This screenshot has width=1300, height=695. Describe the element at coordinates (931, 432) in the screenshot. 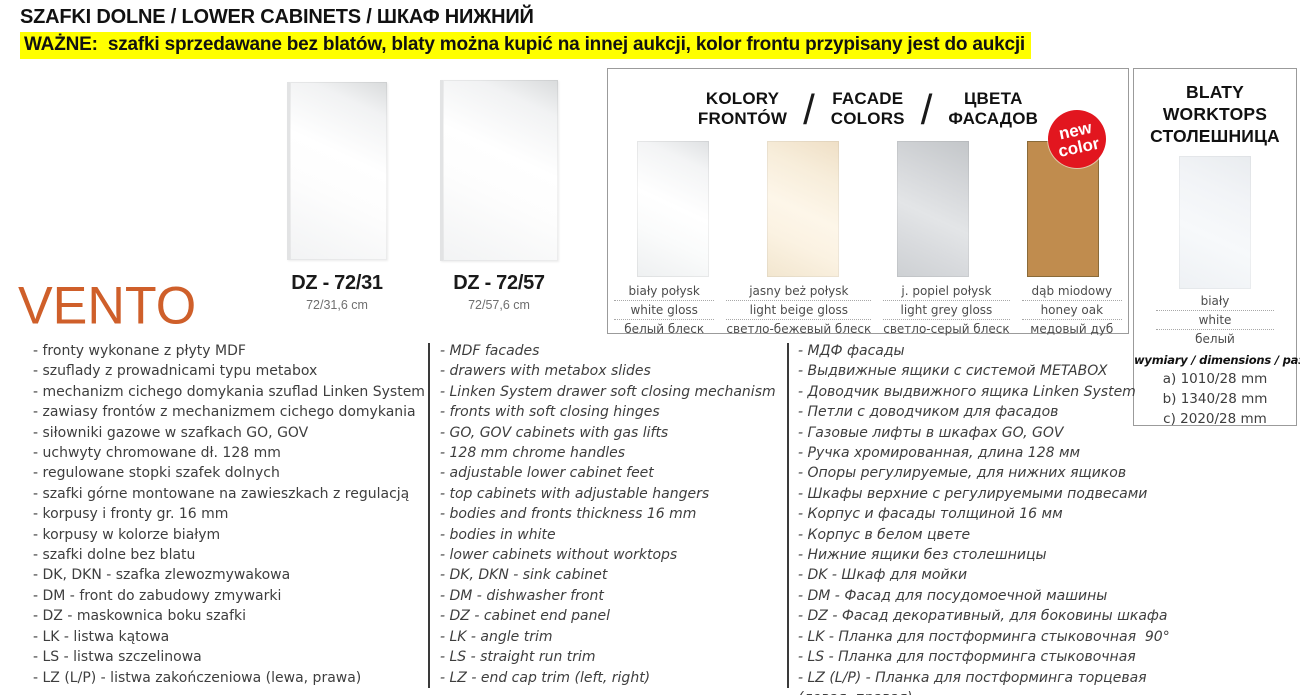

I see `feature-item: - Газовые лифты в шкафах GO, GOV` at that location.